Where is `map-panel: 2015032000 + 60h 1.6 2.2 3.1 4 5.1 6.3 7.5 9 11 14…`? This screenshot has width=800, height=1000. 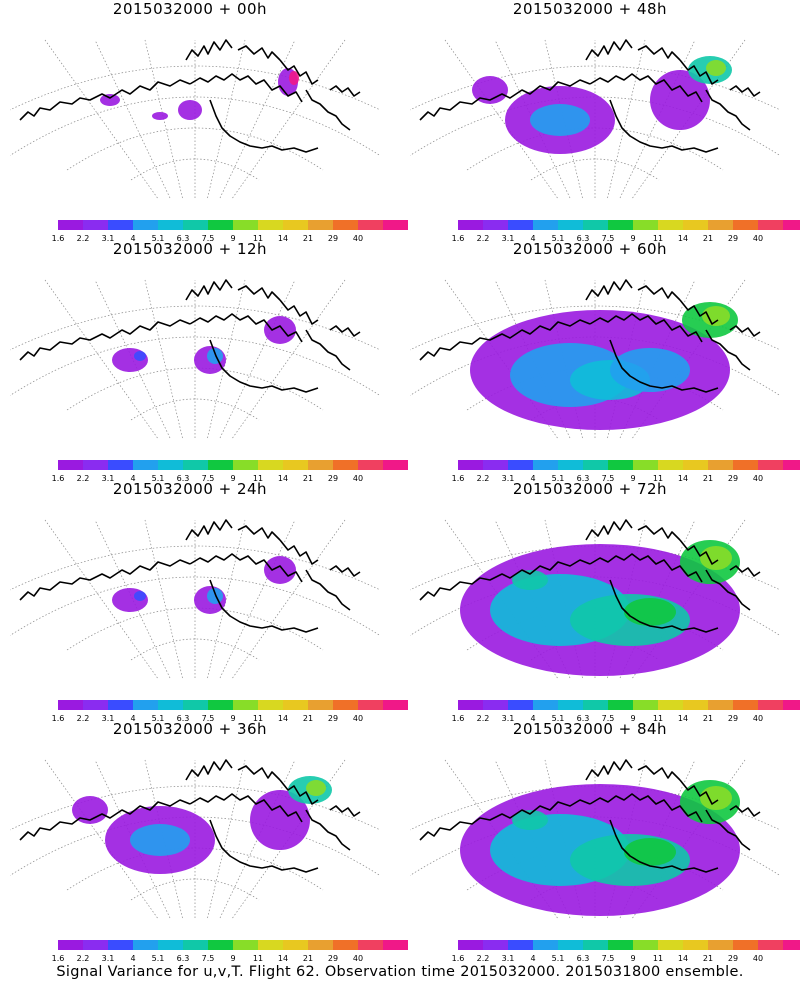 map-panel: 2015032000 + 60h 1.6 2.2 3.1 4 5.1 6.3 7.5 9 11 14… is located at coordinates (600, 361).